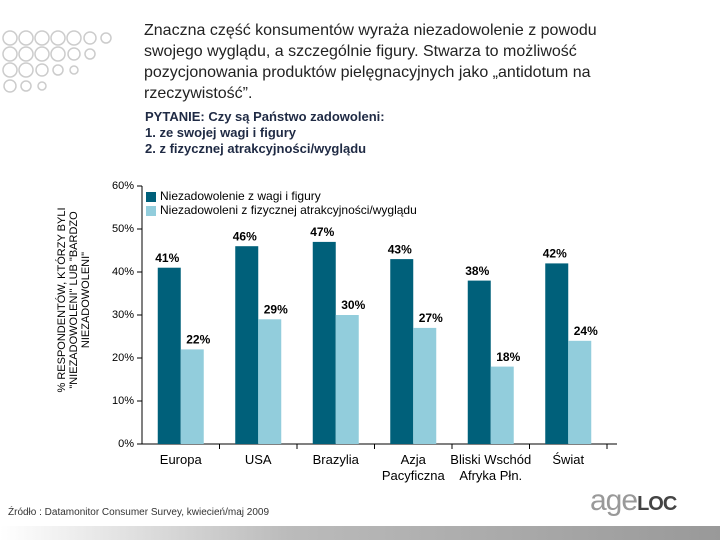 This screenshot has height=540, width=720. I want to click on y-axis-label: "NIEZADOWOLENI" LUB "BARDZO, so click(74, 300).